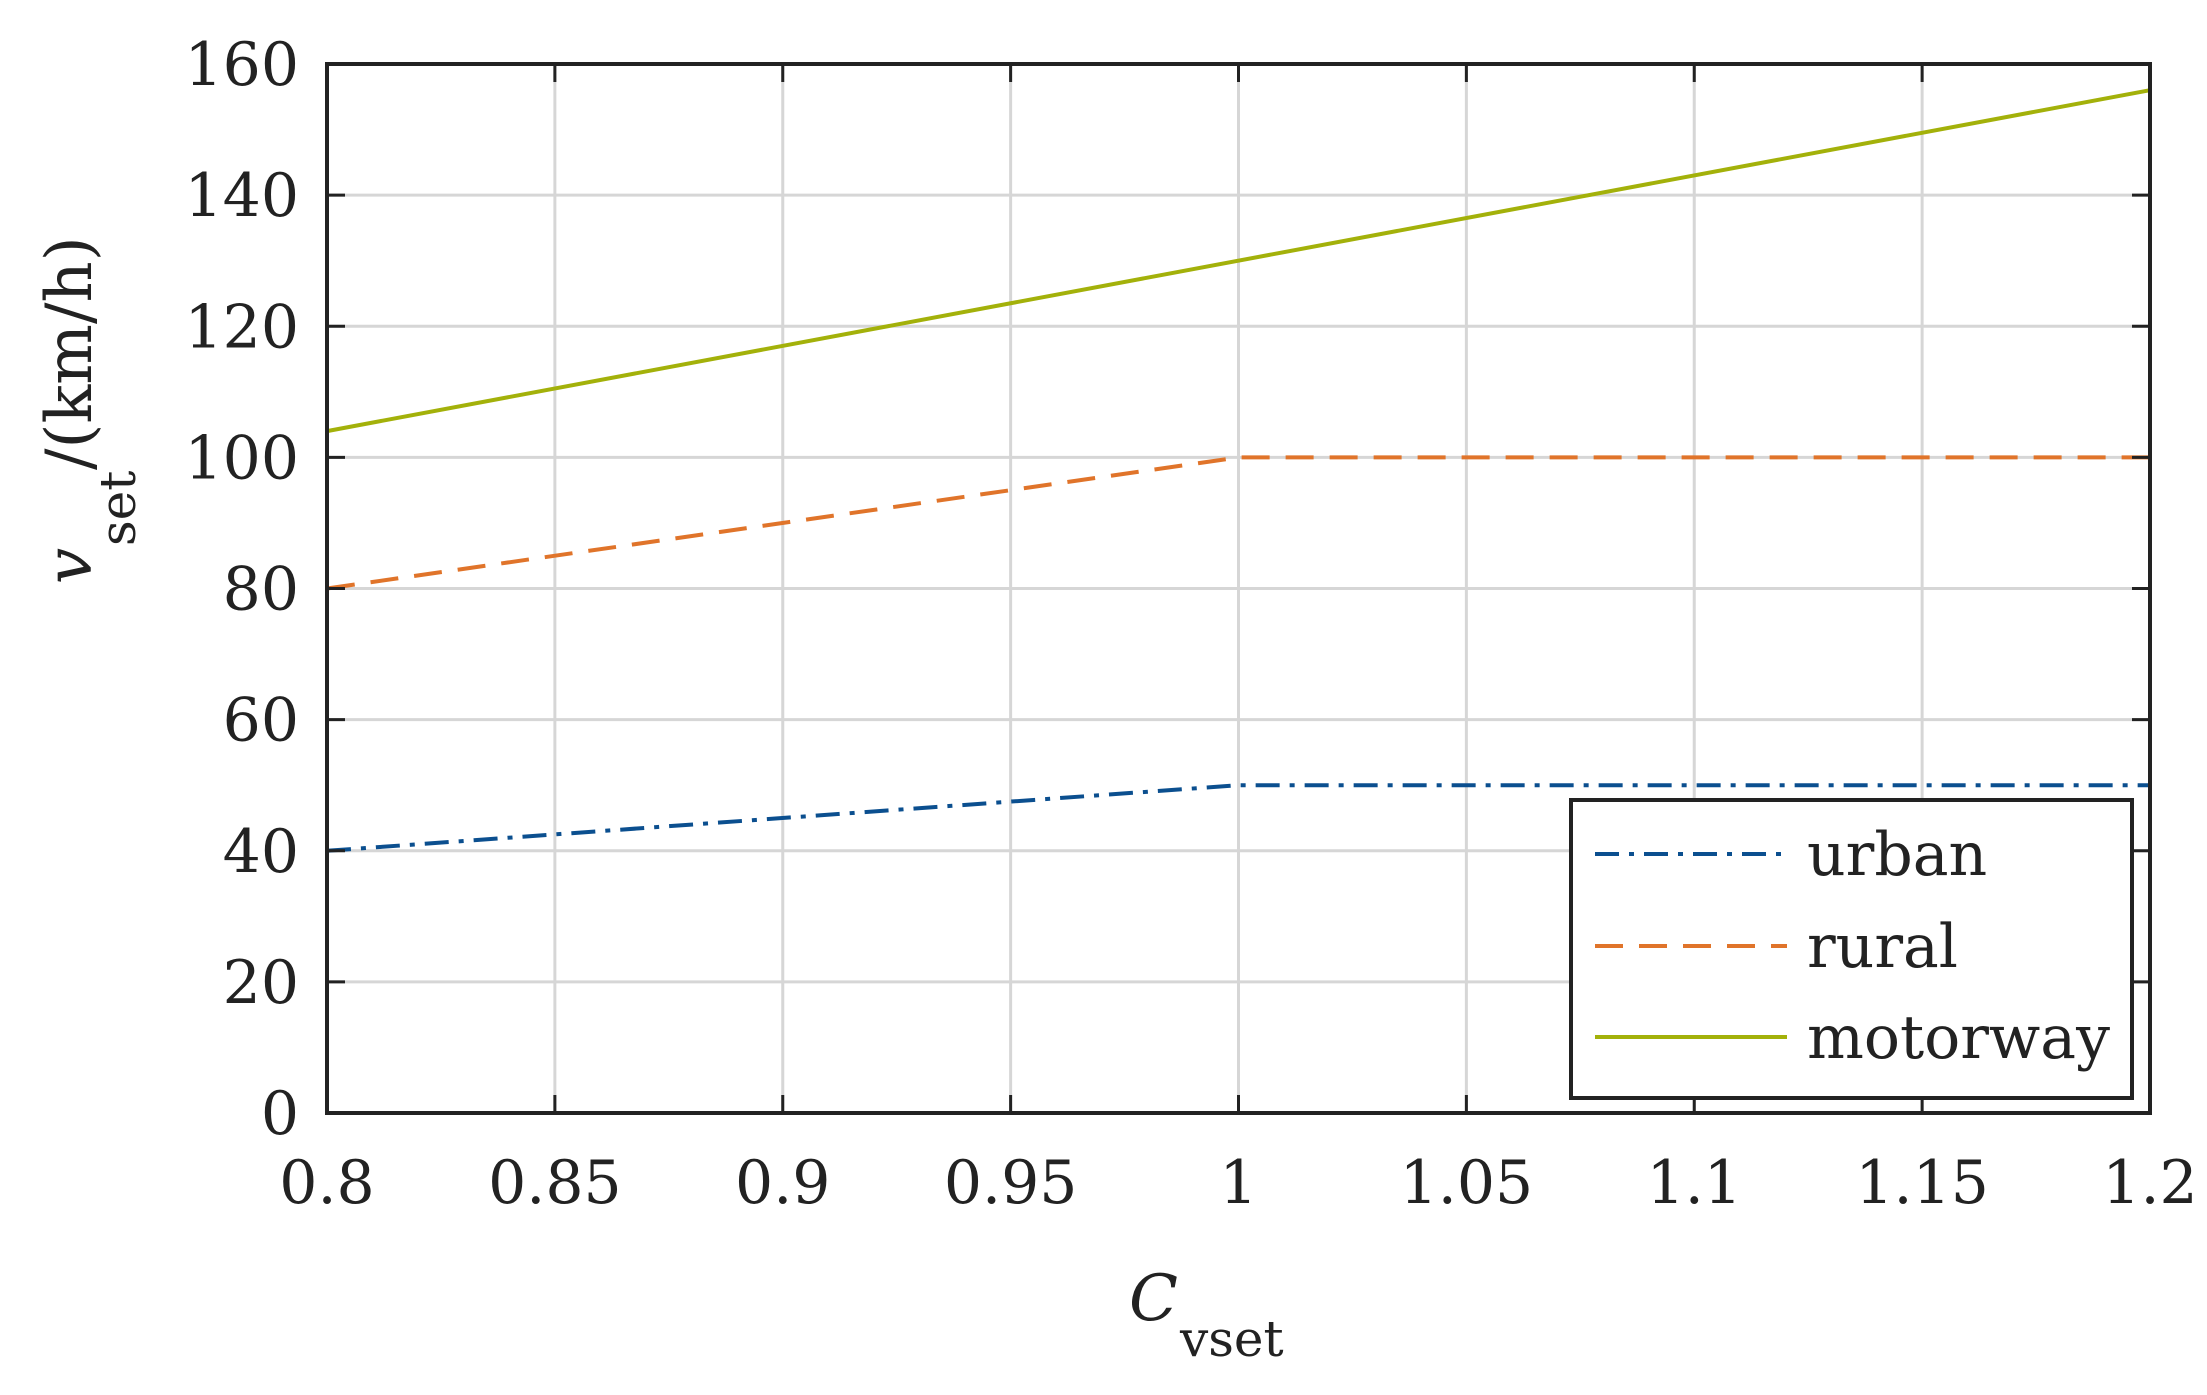 Image resolution: width=2207 pixels, height=1395 pixels. What do you see at coordinates (1694, 1183) in the screenshot?
I see `x-tick-label: 1.1` at bounding box center [1694, 1183].